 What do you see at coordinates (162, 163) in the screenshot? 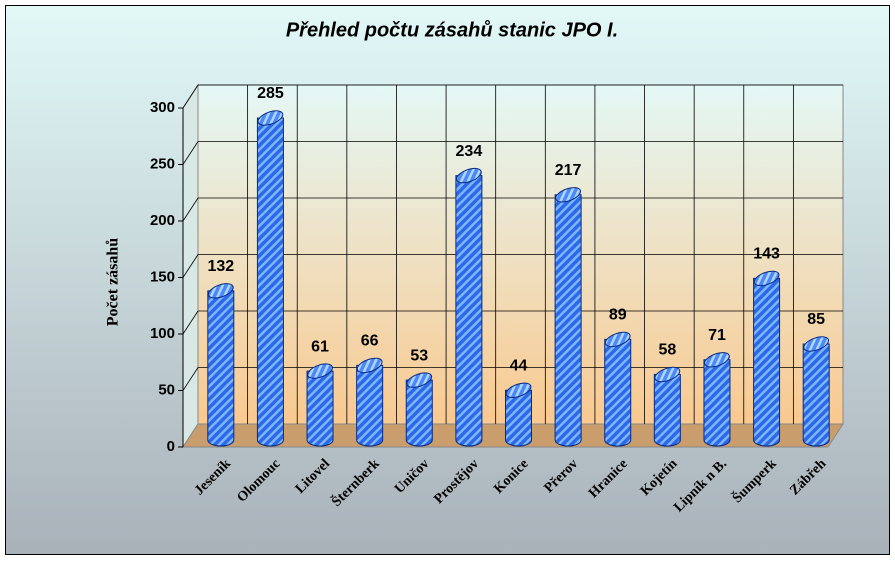
I see `y-tick-label: 250` at bounding box center [162, 163].